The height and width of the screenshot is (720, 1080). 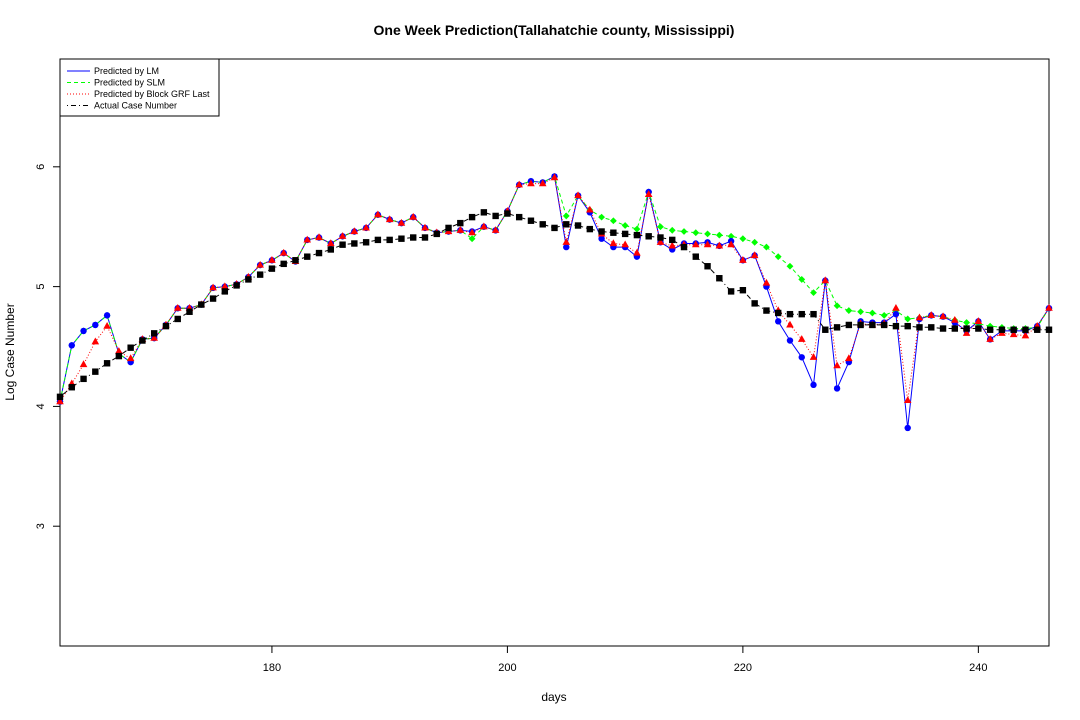 I want to click on y-tick-label: 4, so click(x=41, y=406).